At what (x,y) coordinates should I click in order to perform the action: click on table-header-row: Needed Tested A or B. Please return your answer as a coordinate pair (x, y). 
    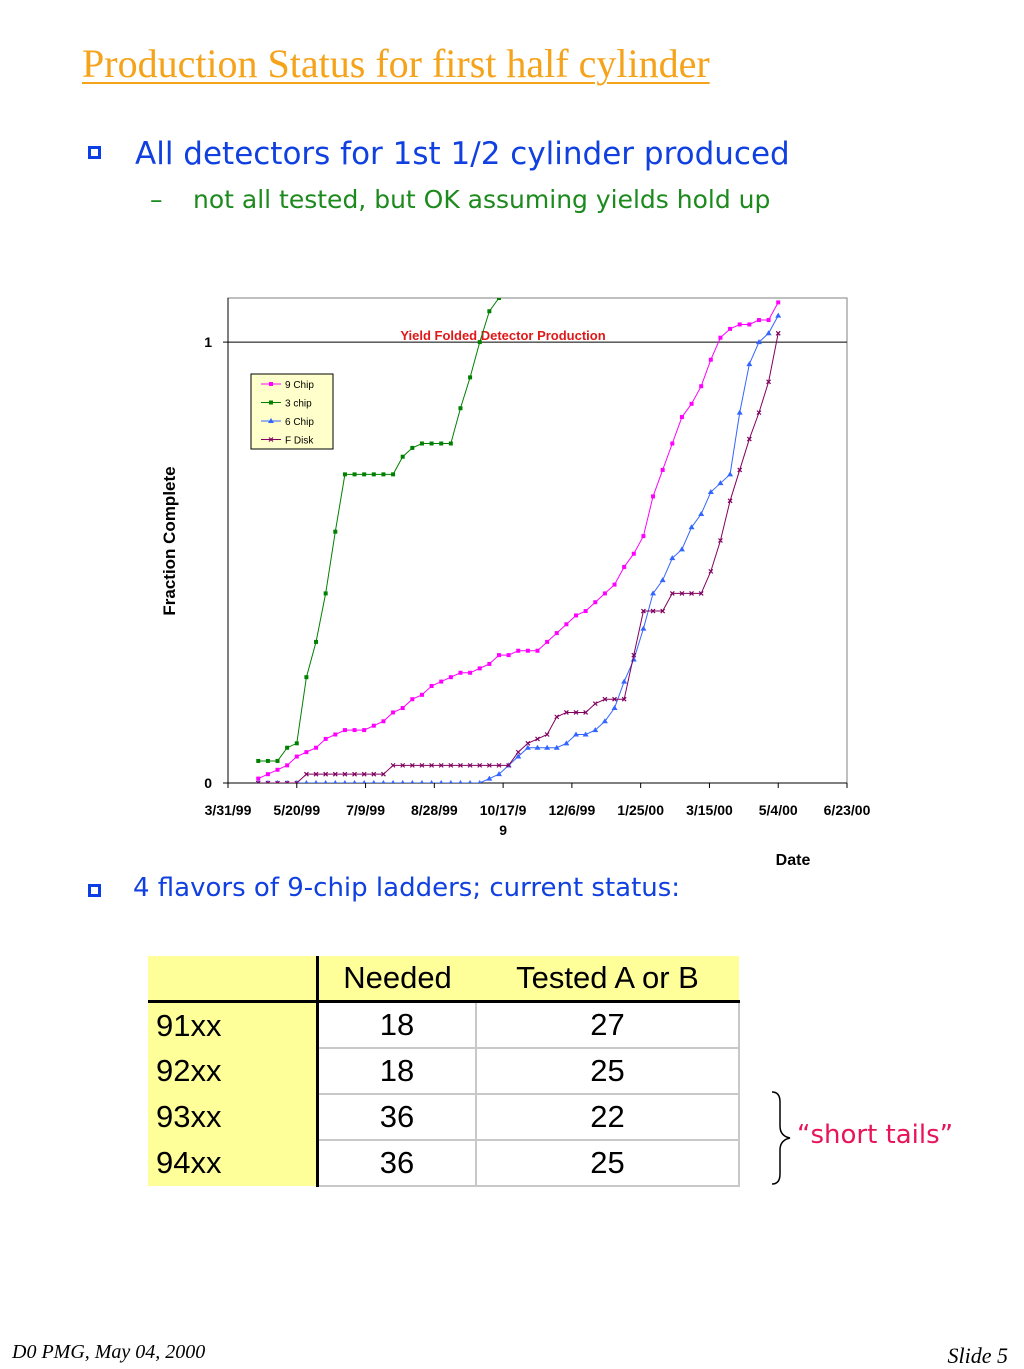
    Looking at the image, I should click on (443, 979).